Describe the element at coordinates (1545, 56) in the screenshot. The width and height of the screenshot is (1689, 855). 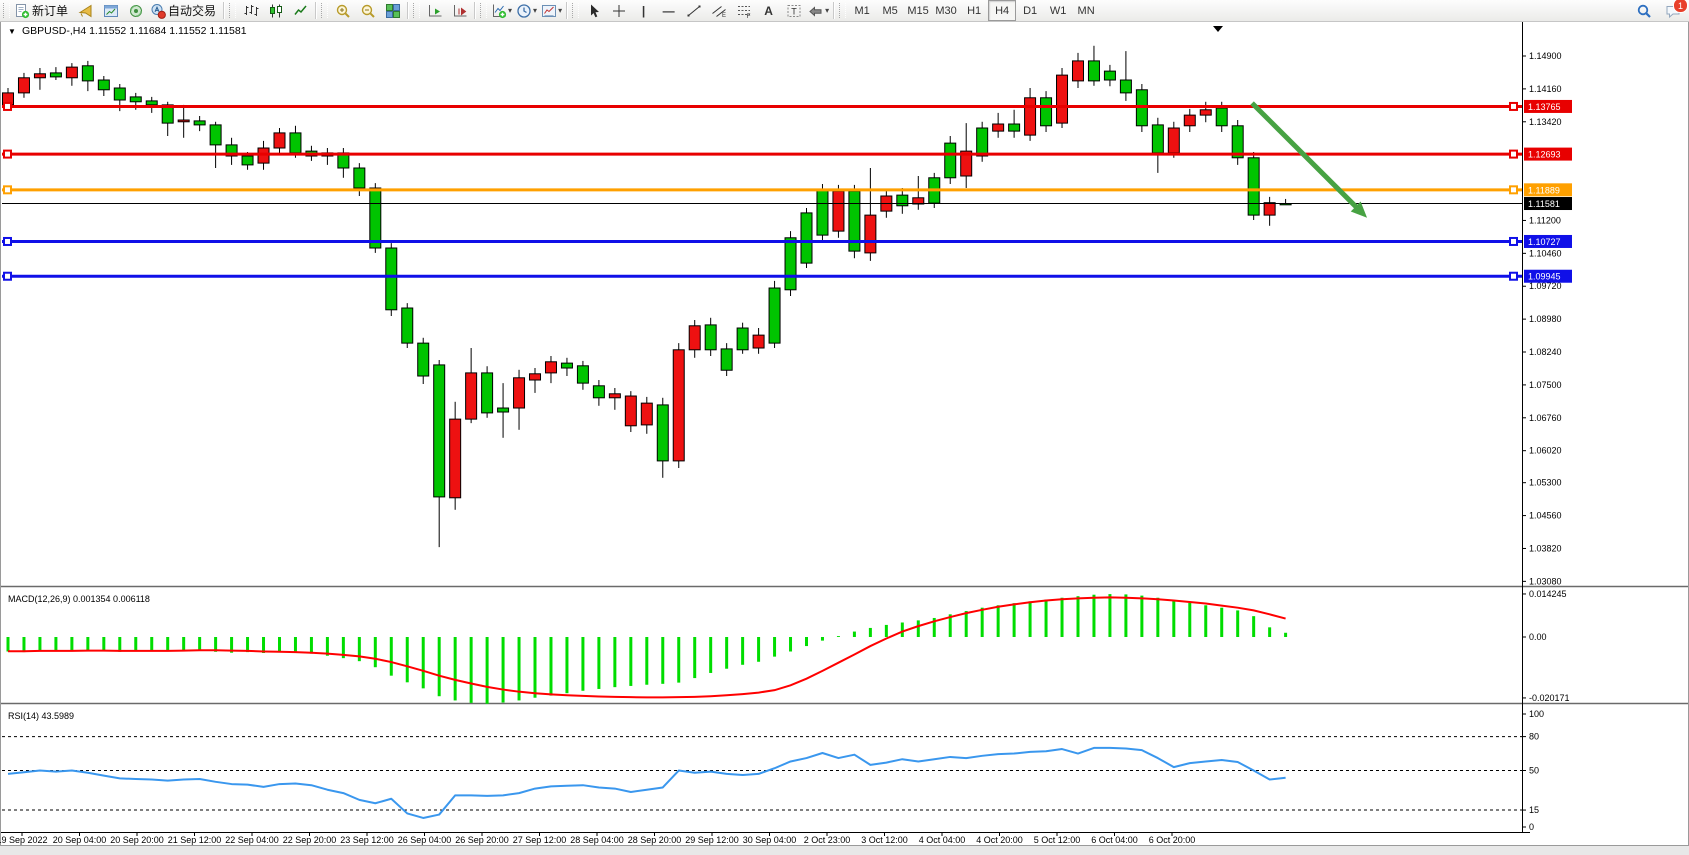
I see `price-tick-label: 1.14900` at that location.